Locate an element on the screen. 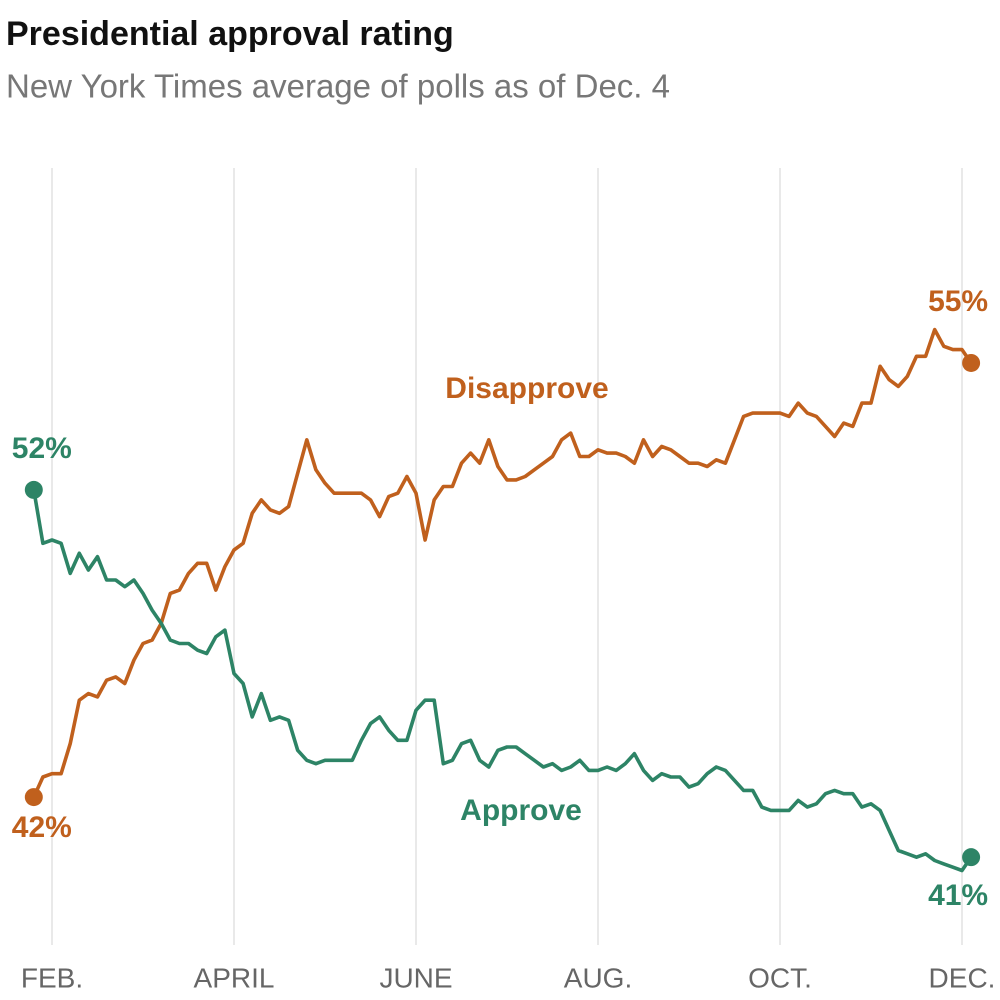  x-tick-label: OCT. is located at coordinates (780, 977).